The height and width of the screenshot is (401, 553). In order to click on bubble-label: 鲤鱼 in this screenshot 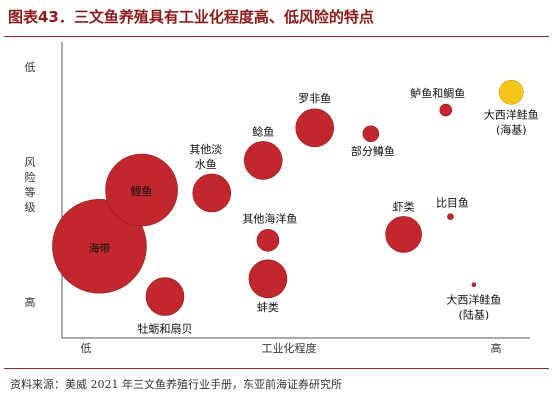, I will do `click(142, 191)`.